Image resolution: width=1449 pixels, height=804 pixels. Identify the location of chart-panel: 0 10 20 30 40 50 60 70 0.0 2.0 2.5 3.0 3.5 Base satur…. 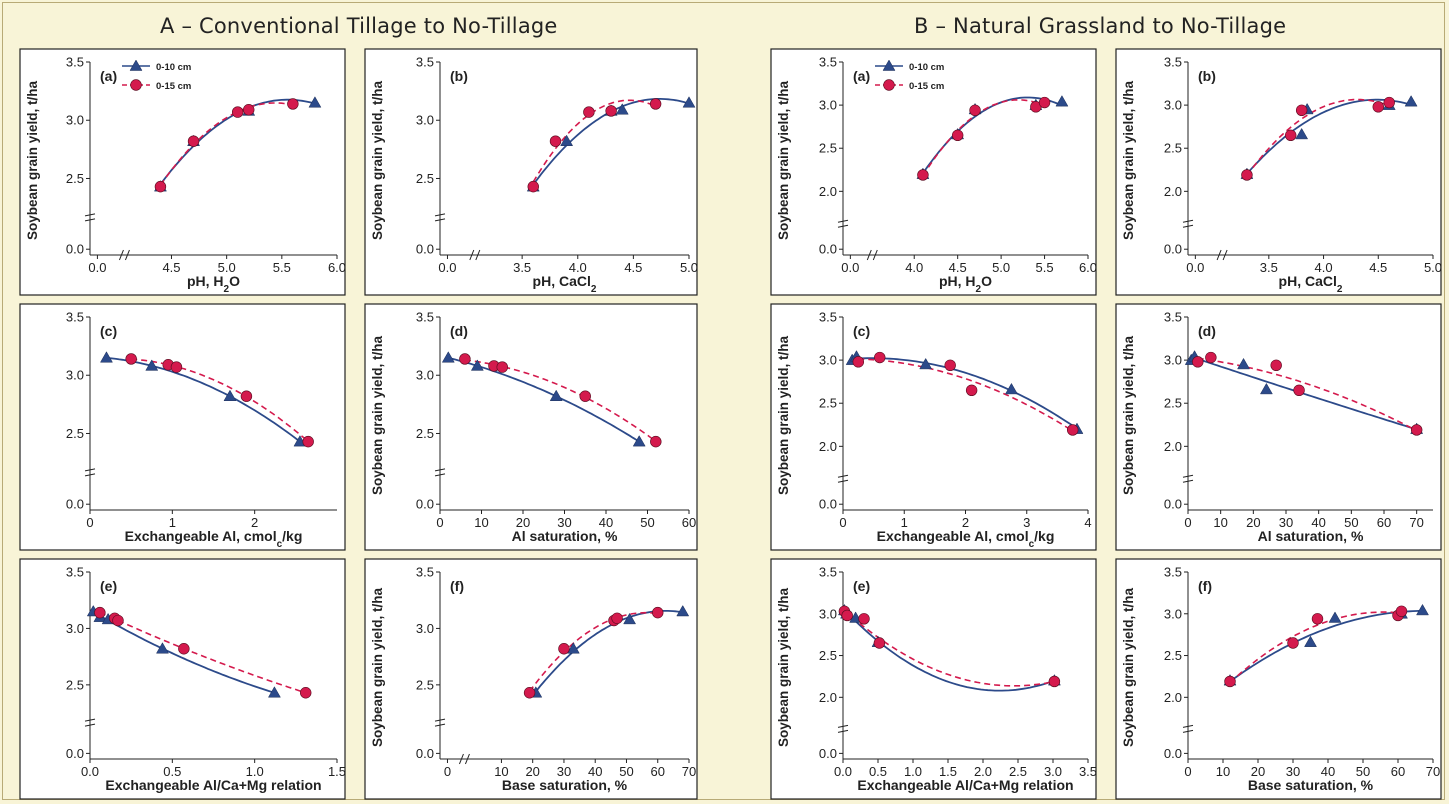
(1278, 679).